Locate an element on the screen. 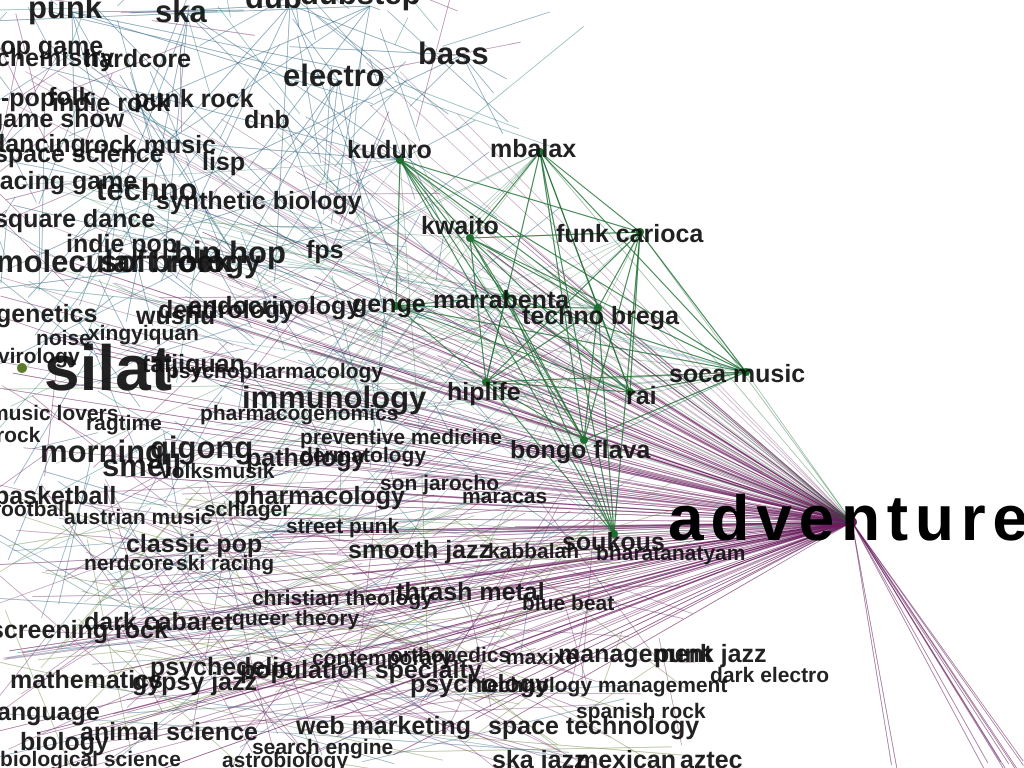 This screenshot has width=1024, height=768. node-label-bass: bass is located at coordinates (453, 53).